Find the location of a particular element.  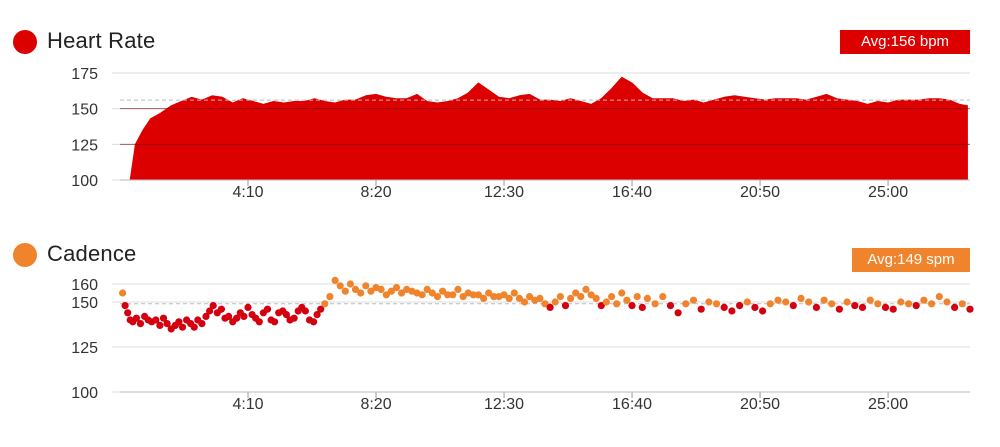

cadence-avg-badge: Avg:149 spm is located at coordinates (911, 260).